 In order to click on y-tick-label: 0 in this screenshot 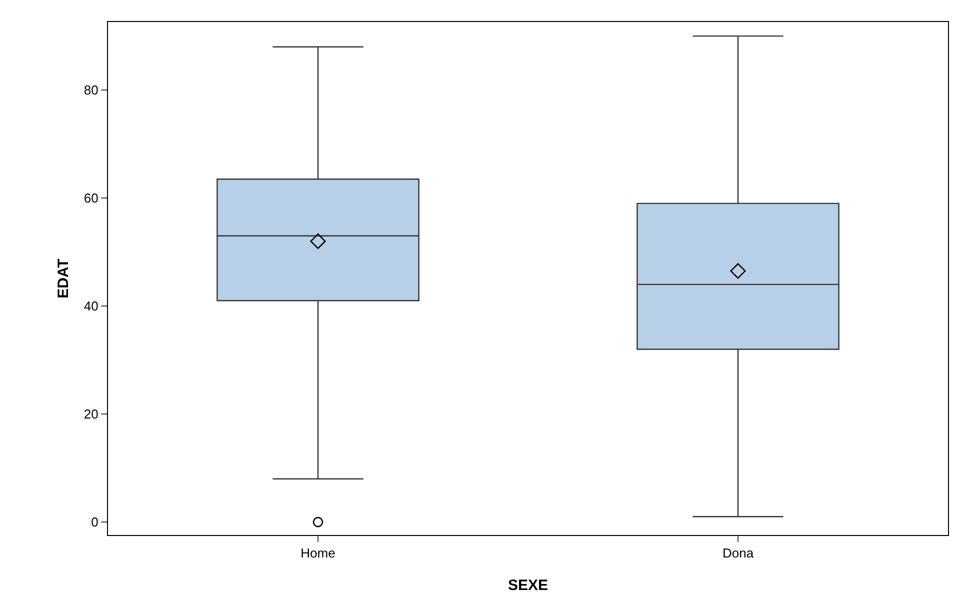, I will do `click(94, 522)`.